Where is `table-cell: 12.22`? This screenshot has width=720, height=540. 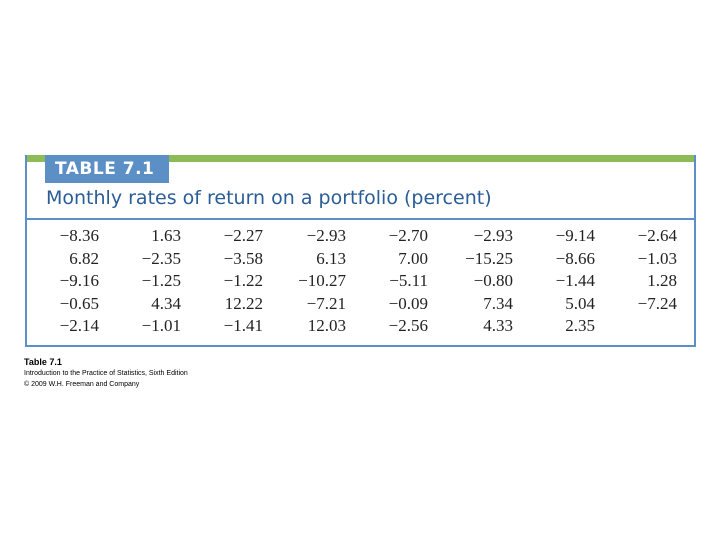
table-cell: 12.22 is located at coordinates (243, 303).